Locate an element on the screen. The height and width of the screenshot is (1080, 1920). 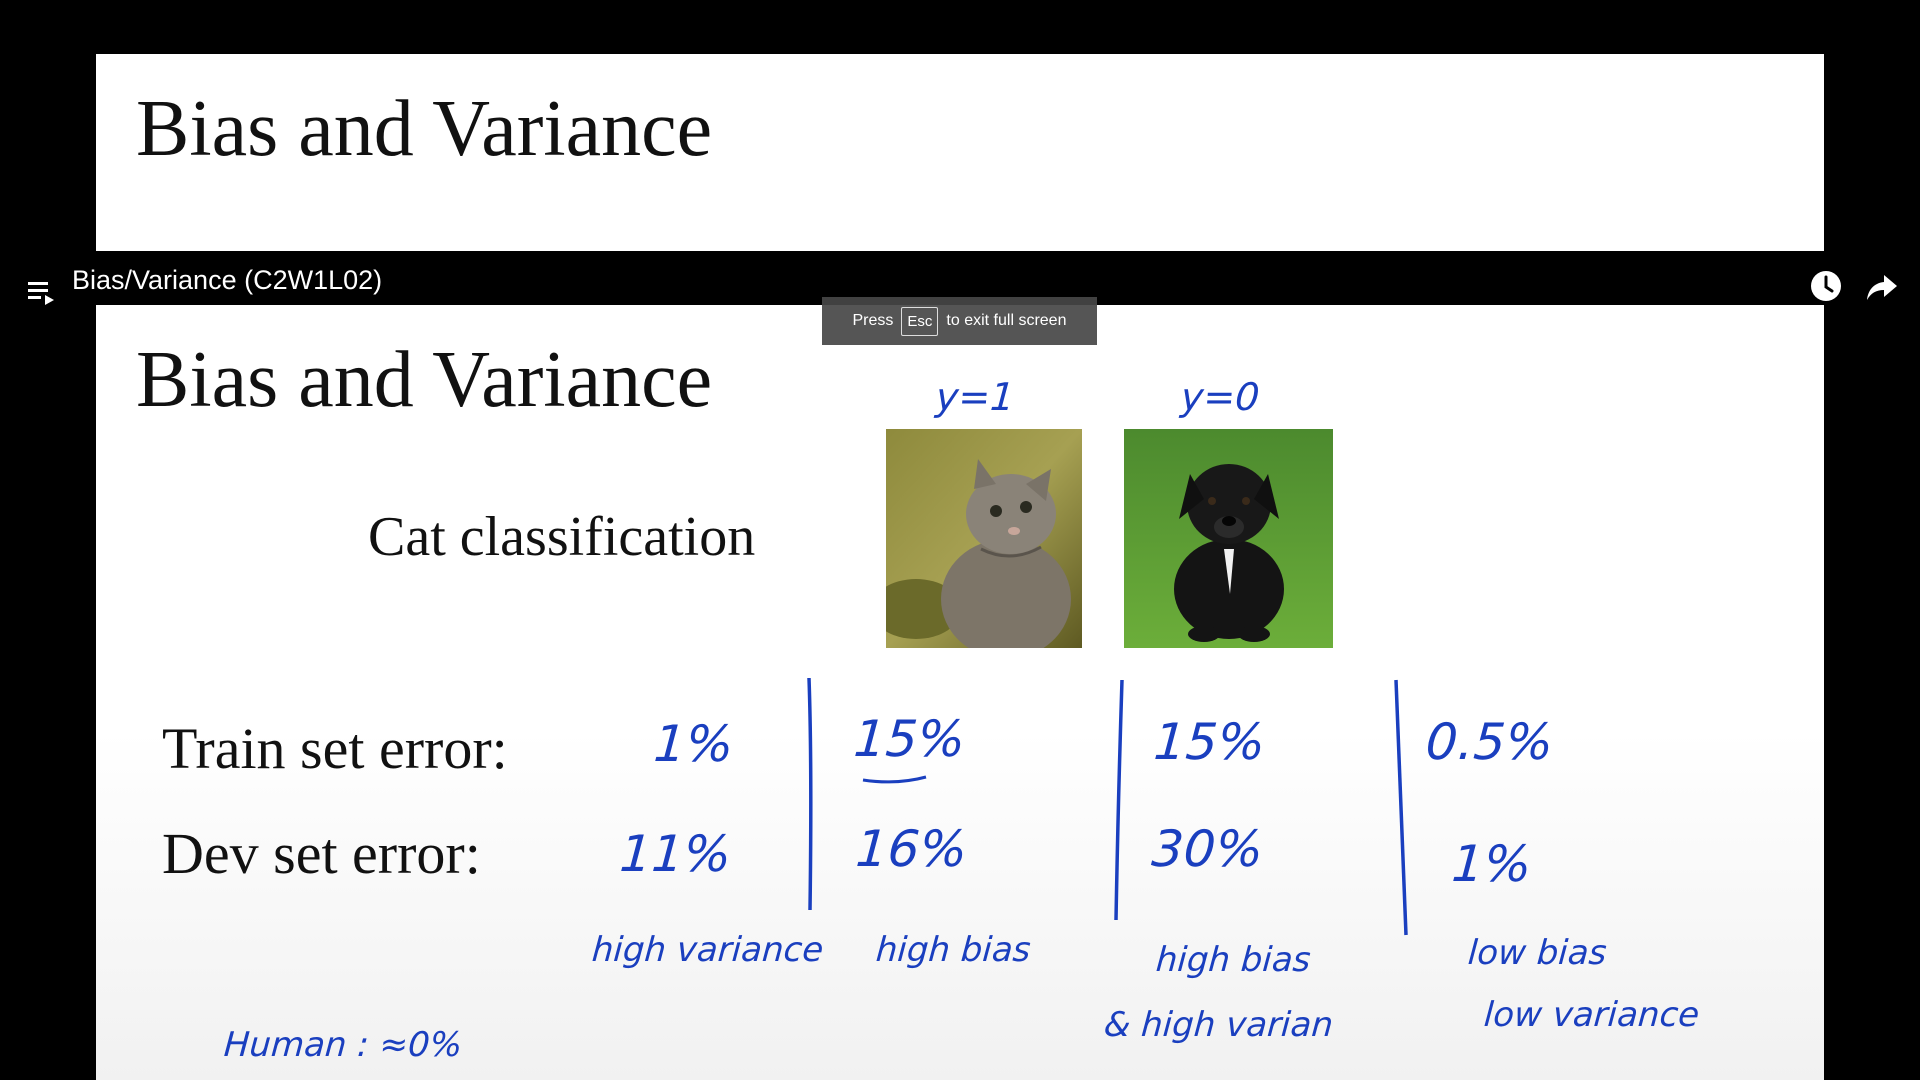
playlist-icon is located at coordinates (41, 292).